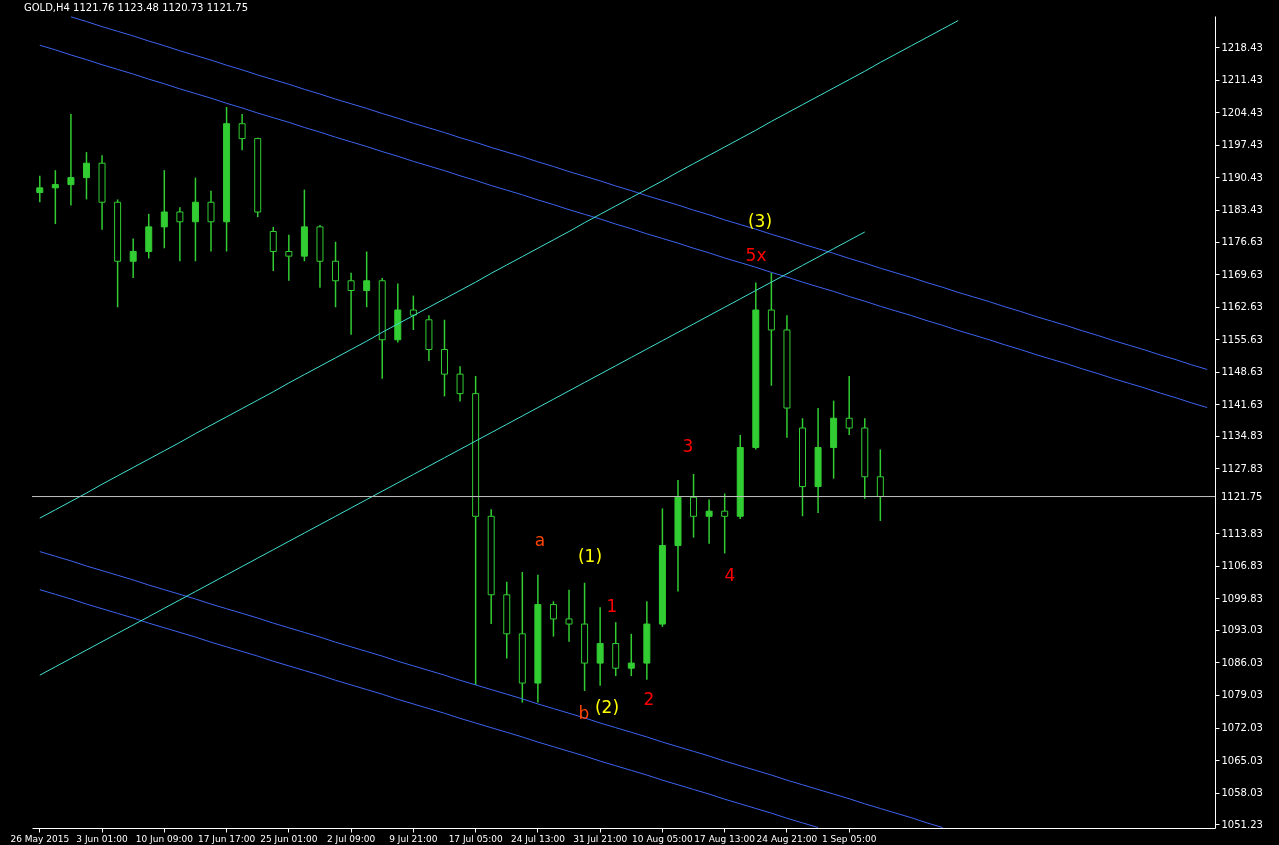 Image resolution: width=1279 pixels, height=845 pixels. I want to click on y-tick-label: 1099.83, so click(1242, 598).